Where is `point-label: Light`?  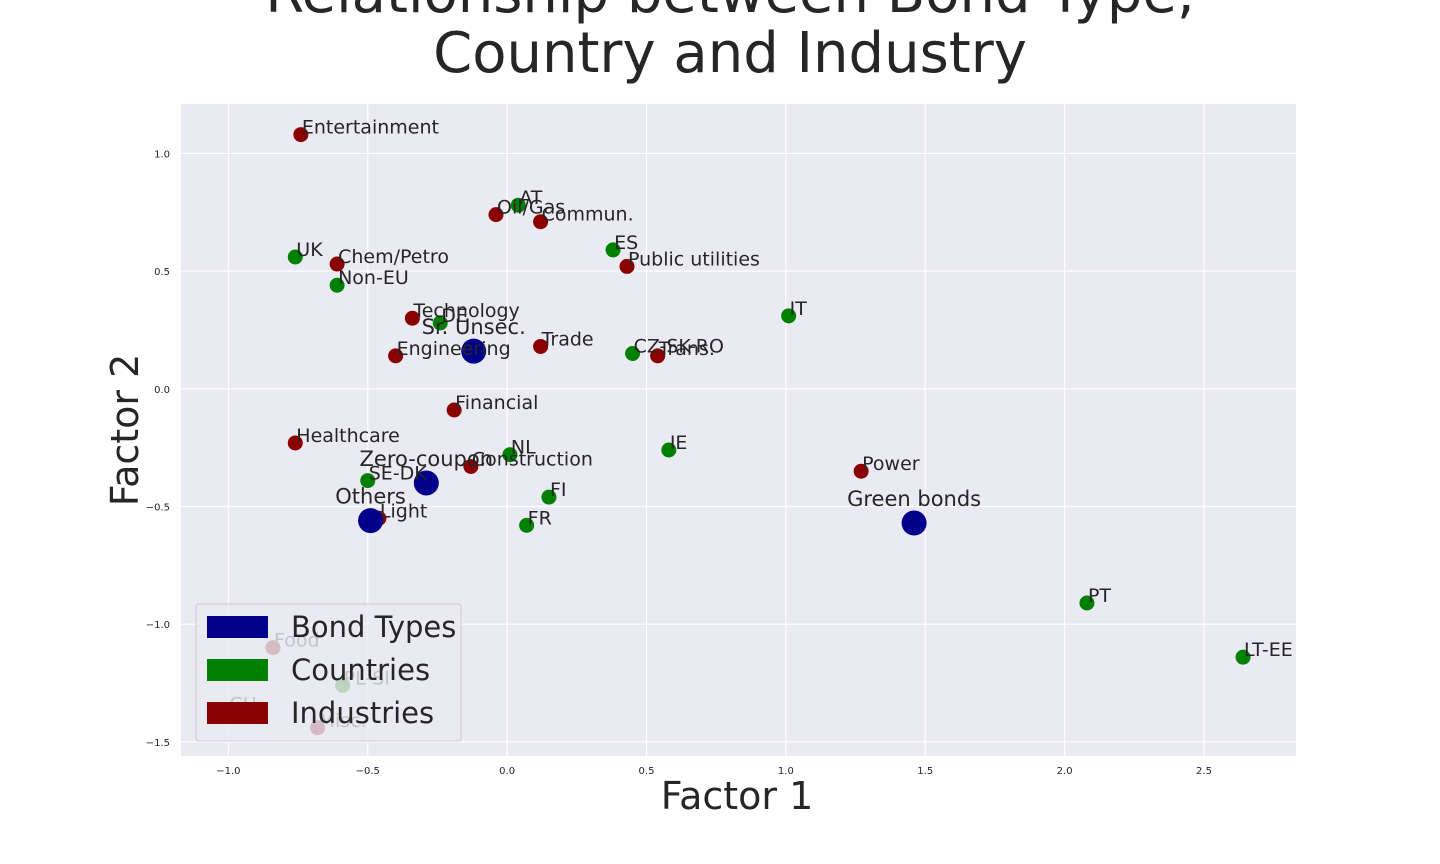 point-label: Light is located at coordinates (403, 511).